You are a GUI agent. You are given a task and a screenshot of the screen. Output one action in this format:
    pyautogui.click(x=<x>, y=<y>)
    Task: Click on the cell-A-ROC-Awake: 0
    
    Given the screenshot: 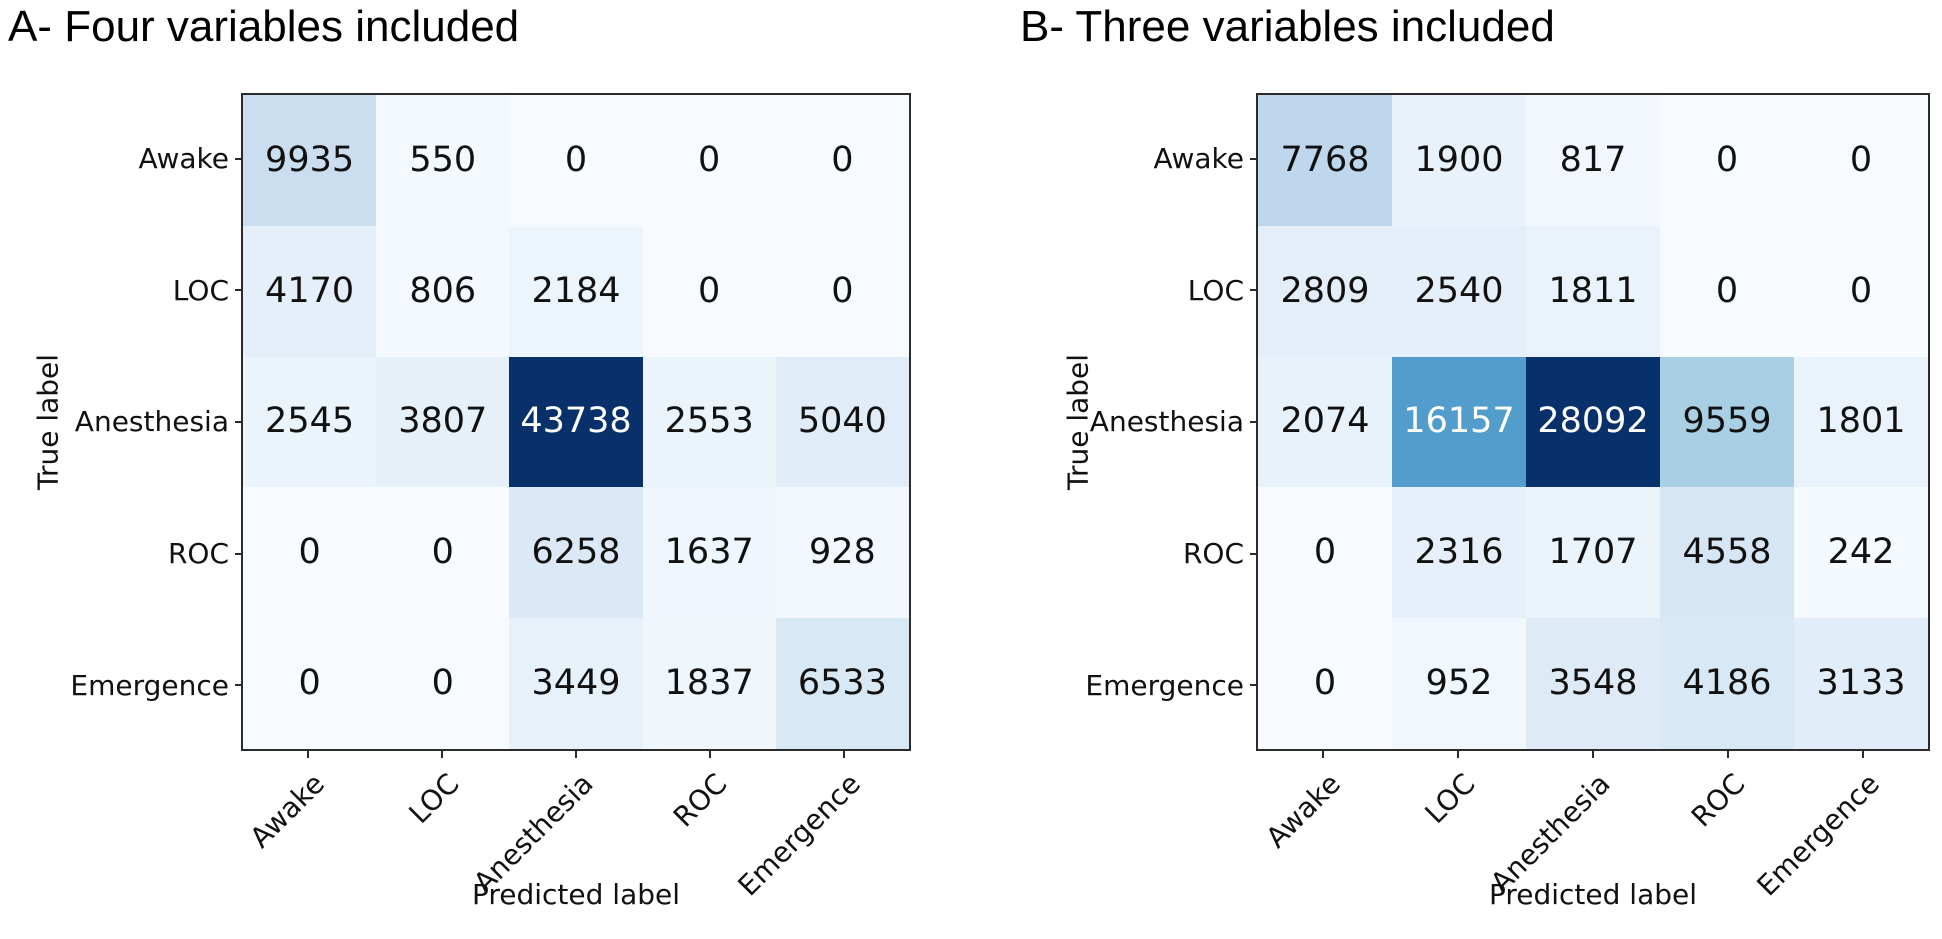 What is the action you would take?
    pyautogui.click(x=310, y=553)
    